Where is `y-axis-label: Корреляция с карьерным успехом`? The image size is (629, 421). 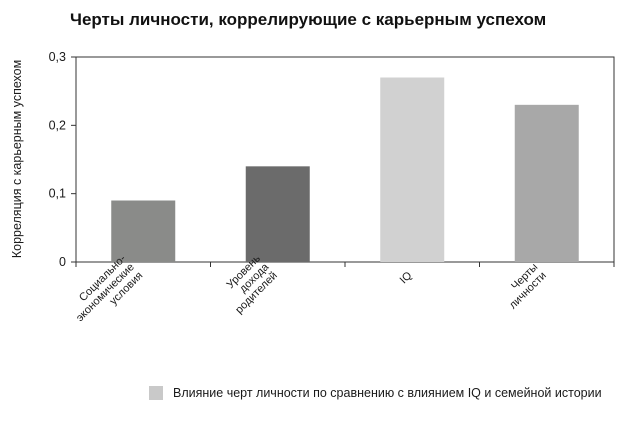
y-axis-label: Корреляция с карьерным успехом is located at coordinates (17, 159).